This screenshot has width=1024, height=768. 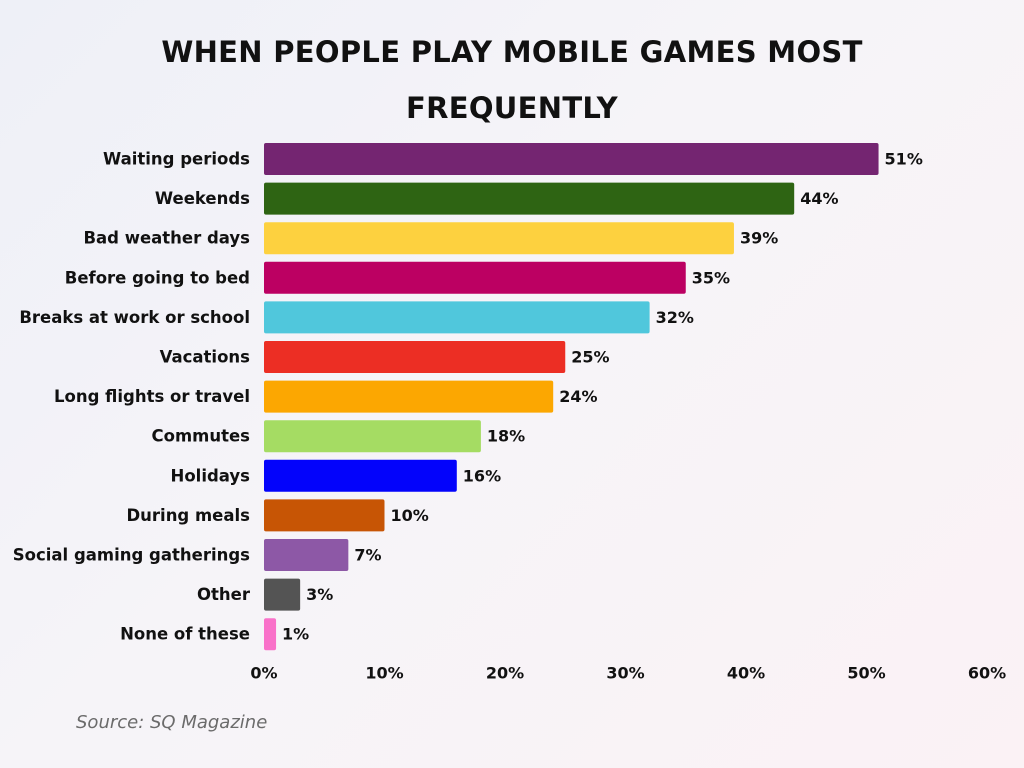 I want to click on source-note: Source: SQ Magazine, so click(x=172, y=722).